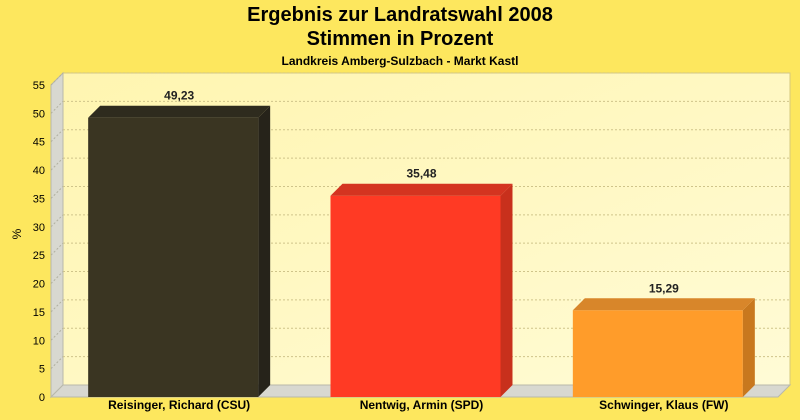 The image size is (800, 420). What do you see at coordinates (400, 39) in the screenshot?
I see `chart-title-line-2: Stimmen in Prozent` at bounding box center [400, 39].